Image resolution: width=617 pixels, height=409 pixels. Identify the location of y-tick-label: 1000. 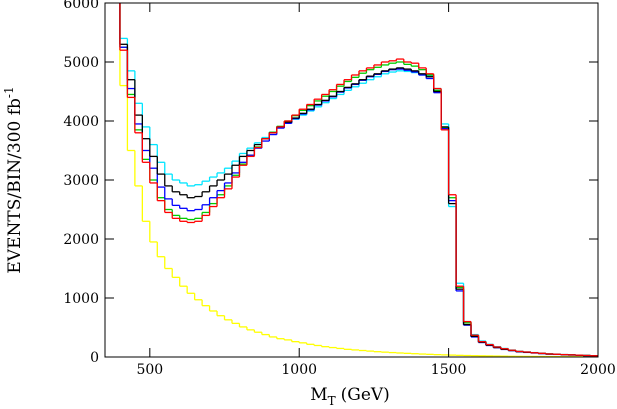
(81, 299).